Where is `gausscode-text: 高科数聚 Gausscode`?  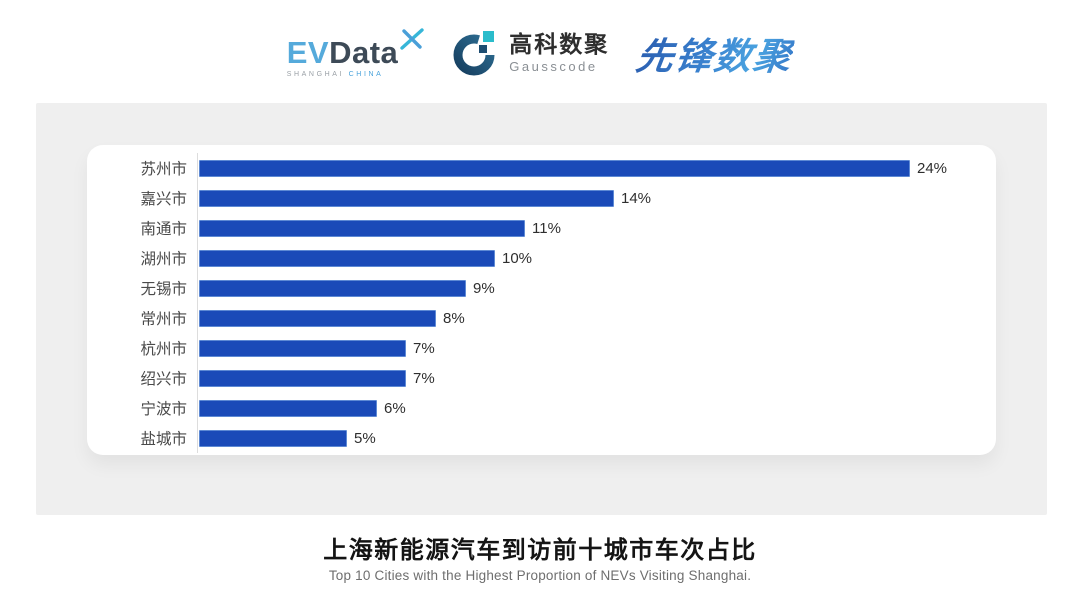 gausscode-text: 高科数聚 Gausscode is located at coordinates (559, 52).